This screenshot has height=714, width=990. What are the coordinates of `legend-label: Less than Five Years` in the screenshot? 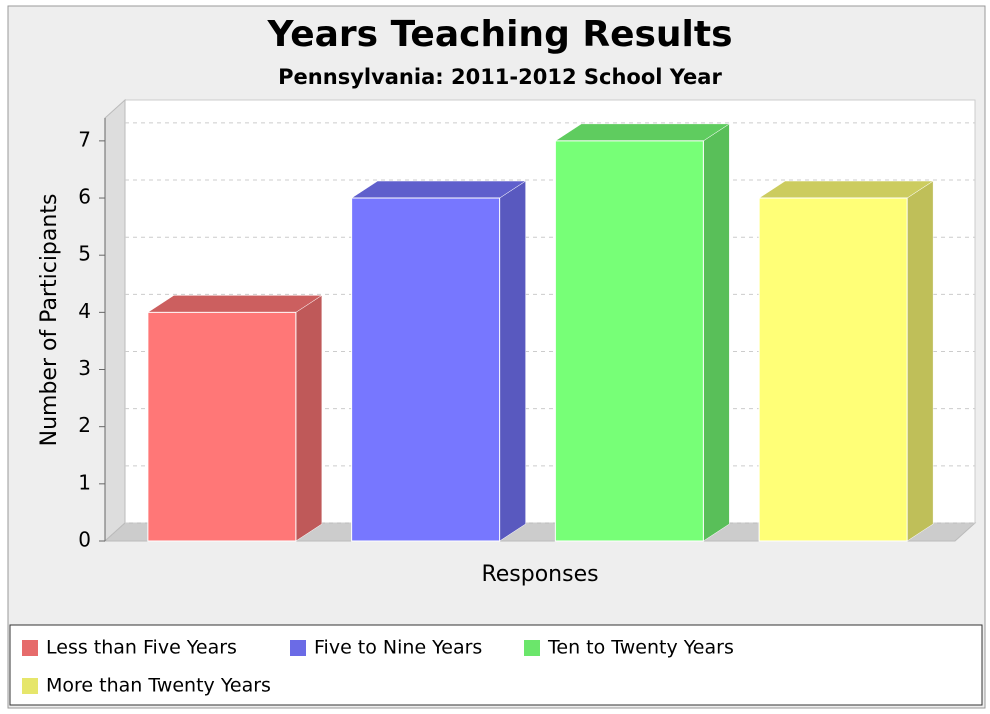 It's located at (141, 648).